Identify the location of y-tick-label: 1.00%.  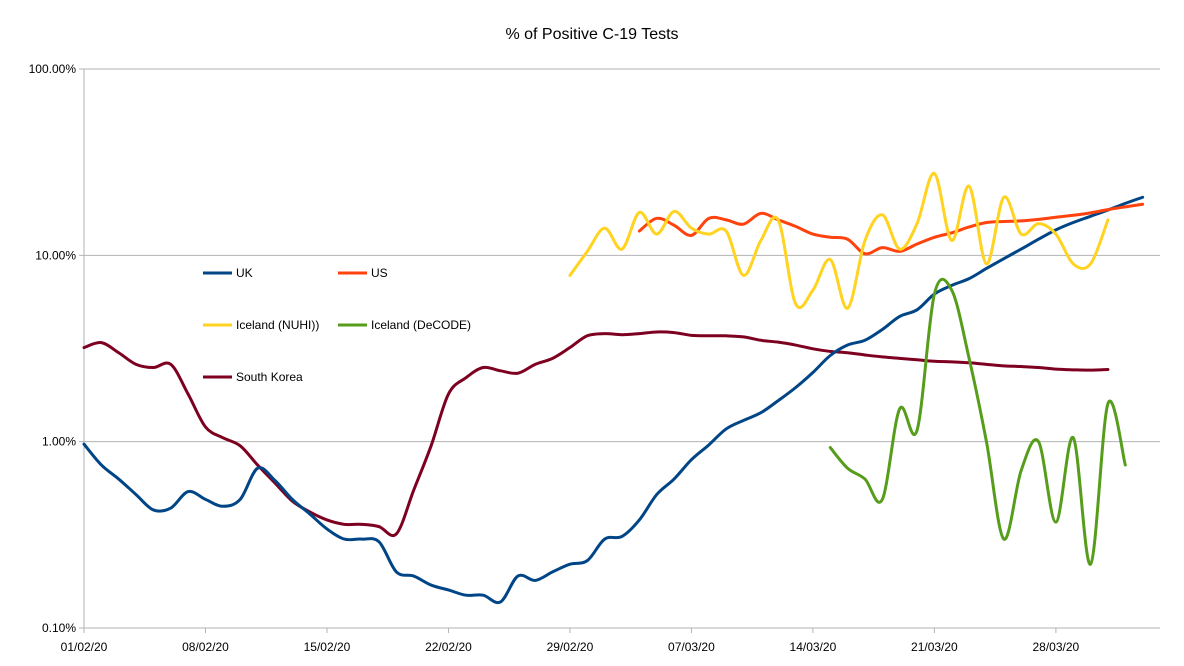
(59, 442).